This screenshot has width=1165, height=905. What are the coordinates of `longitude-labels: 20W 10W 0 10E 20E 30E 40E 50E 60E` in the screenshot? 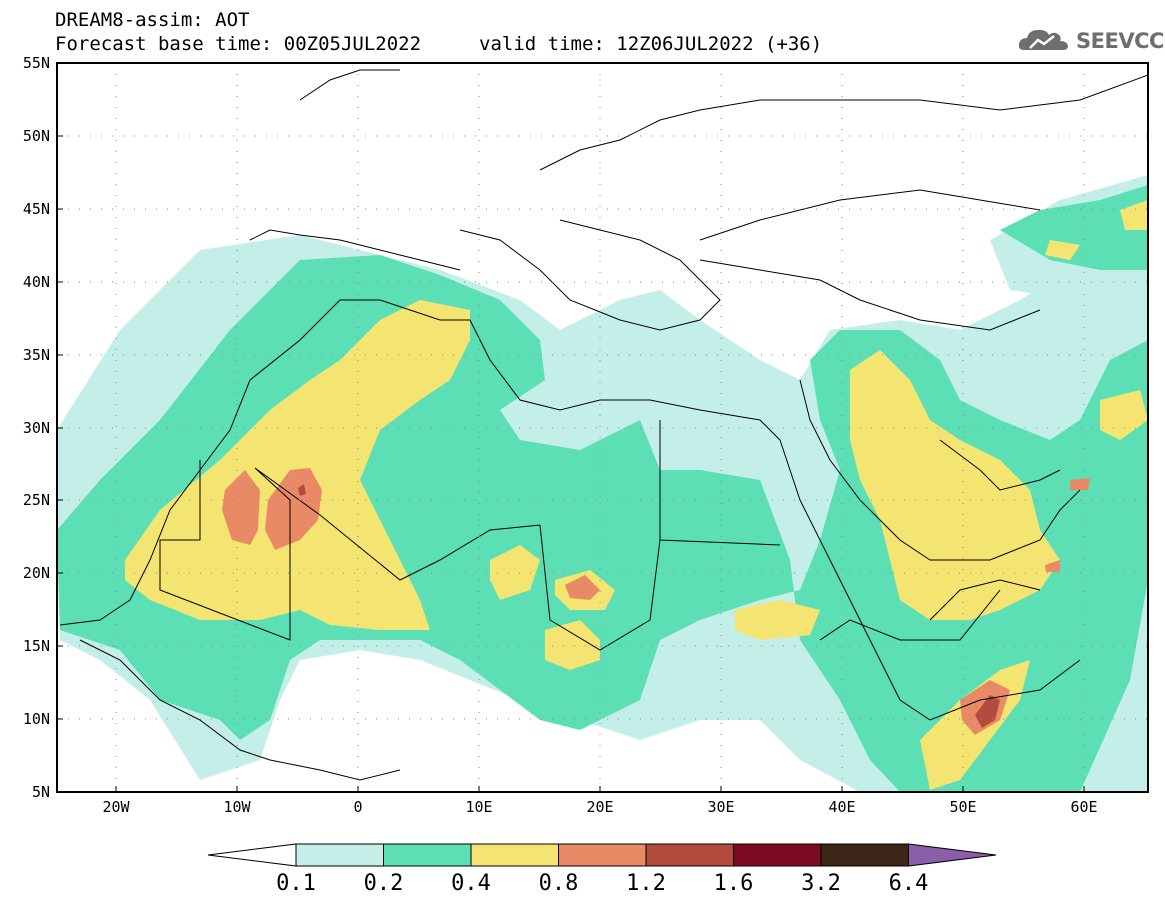 It's located at (599, 807).